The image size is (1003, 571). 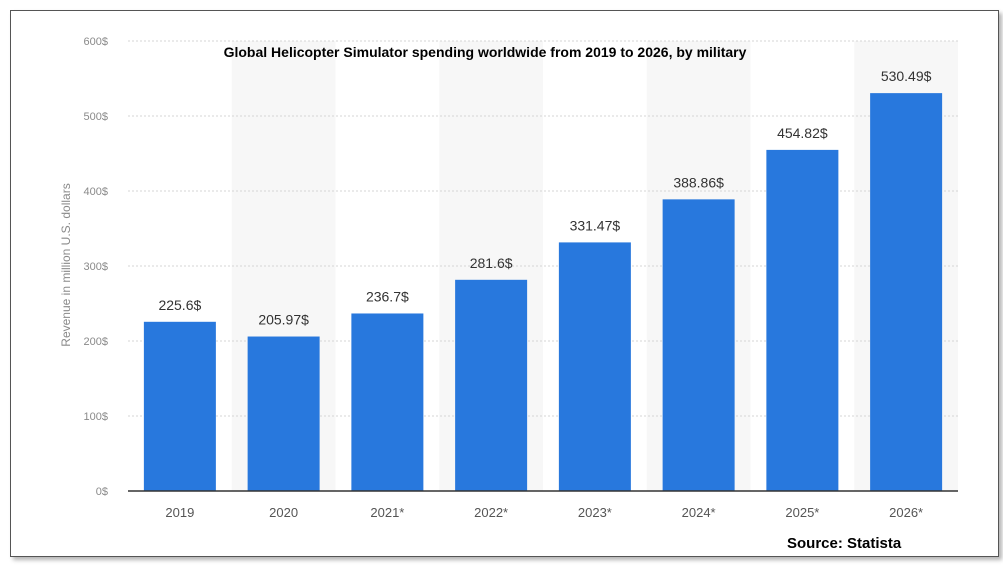 I want to click on source-note: Source: Statista, so click(x=844, y=543).